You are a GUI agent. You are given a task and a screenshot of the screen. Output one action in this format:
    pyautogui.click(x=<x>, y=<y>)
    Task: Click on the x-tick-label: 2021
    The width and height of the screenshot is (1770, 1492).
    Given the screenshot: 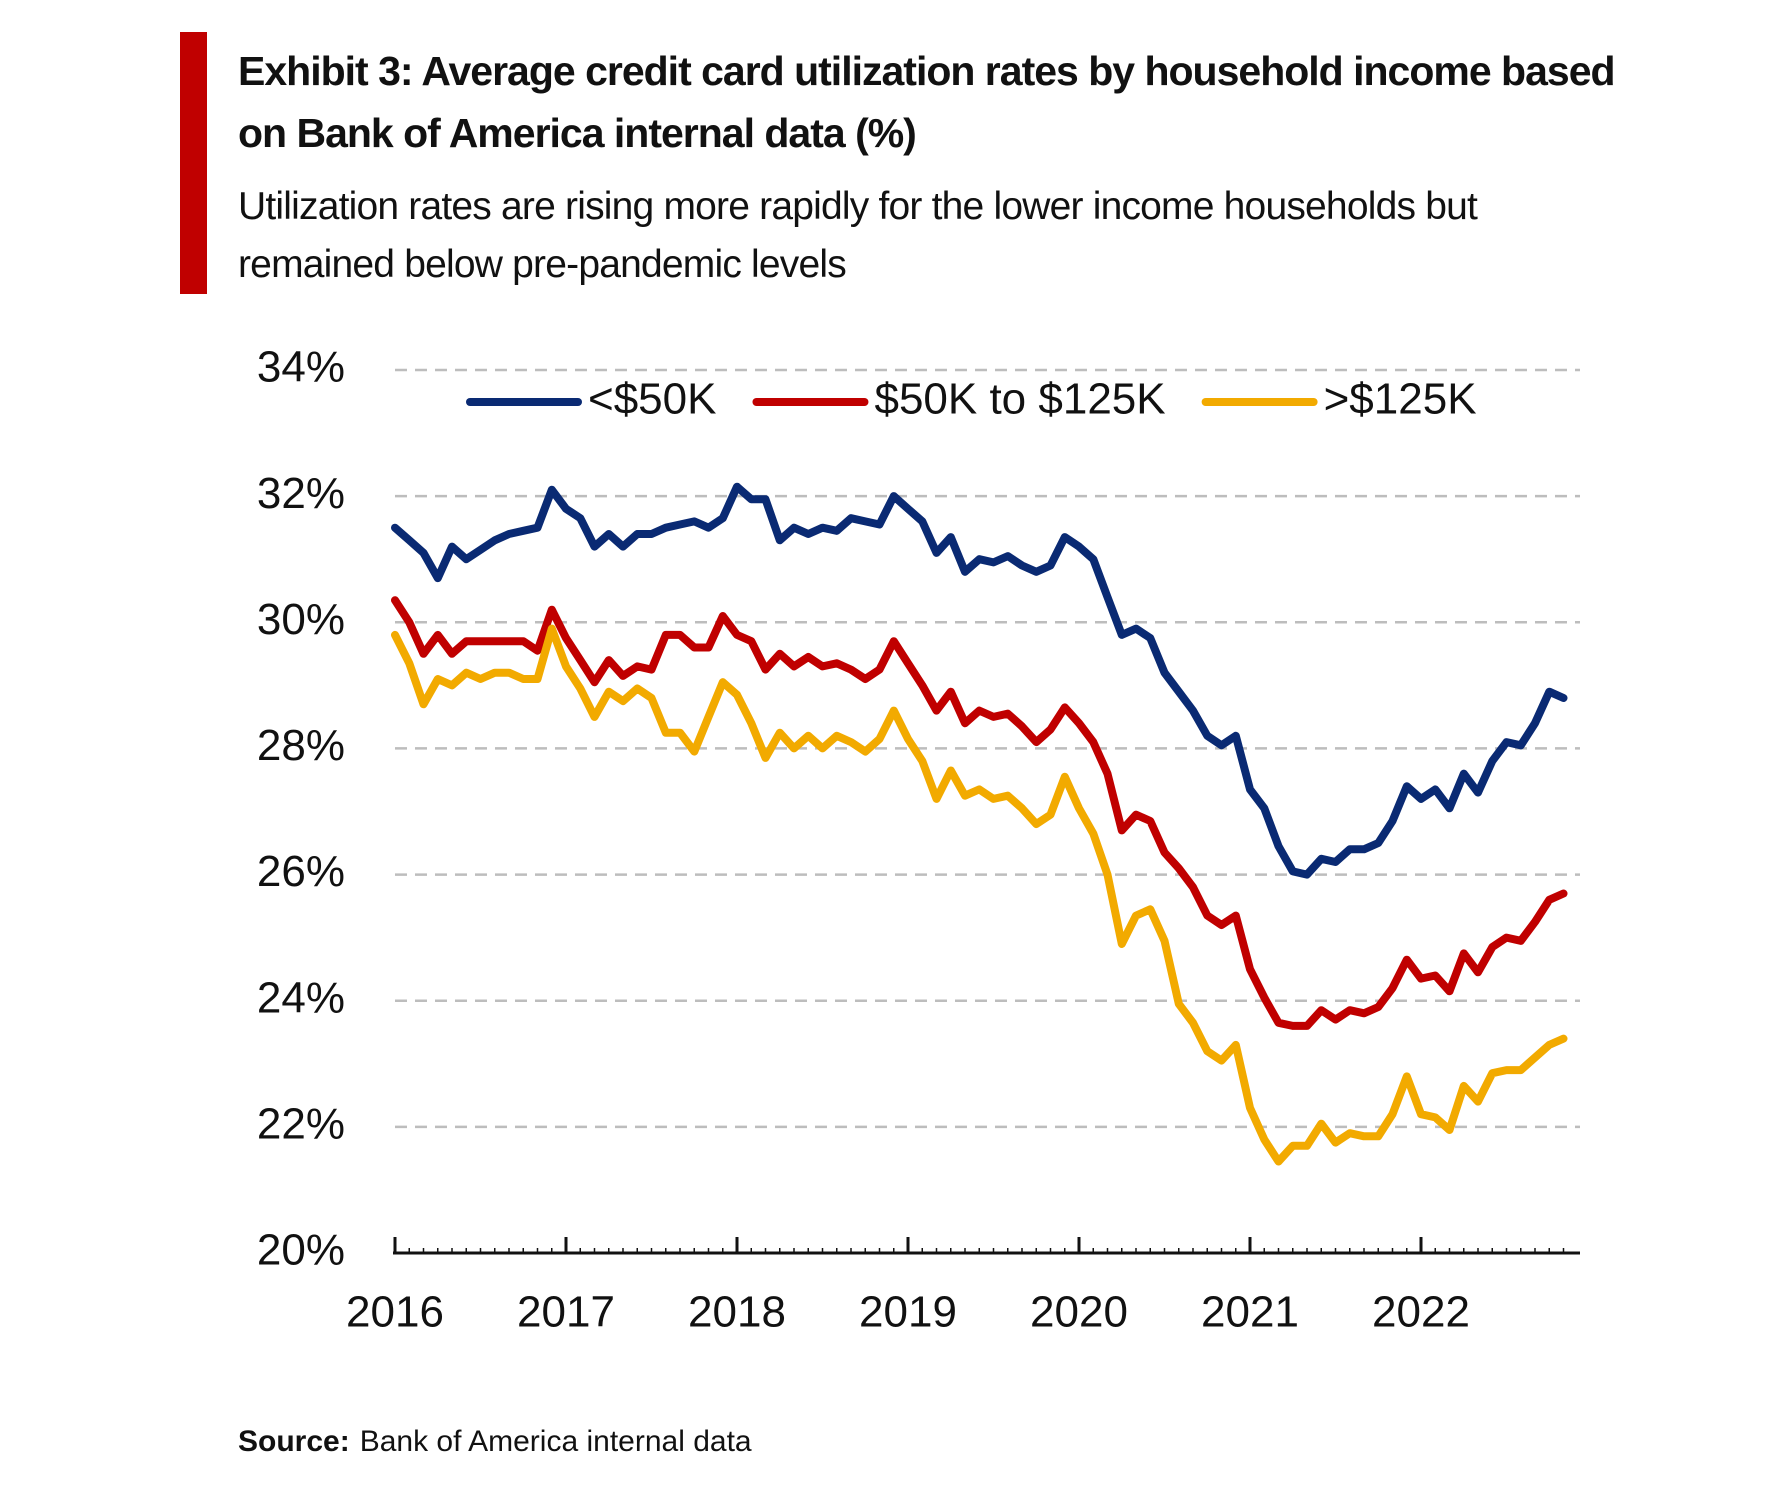 What is the action you would take?
    pyautogui.click(x=1250, y=1312)
    